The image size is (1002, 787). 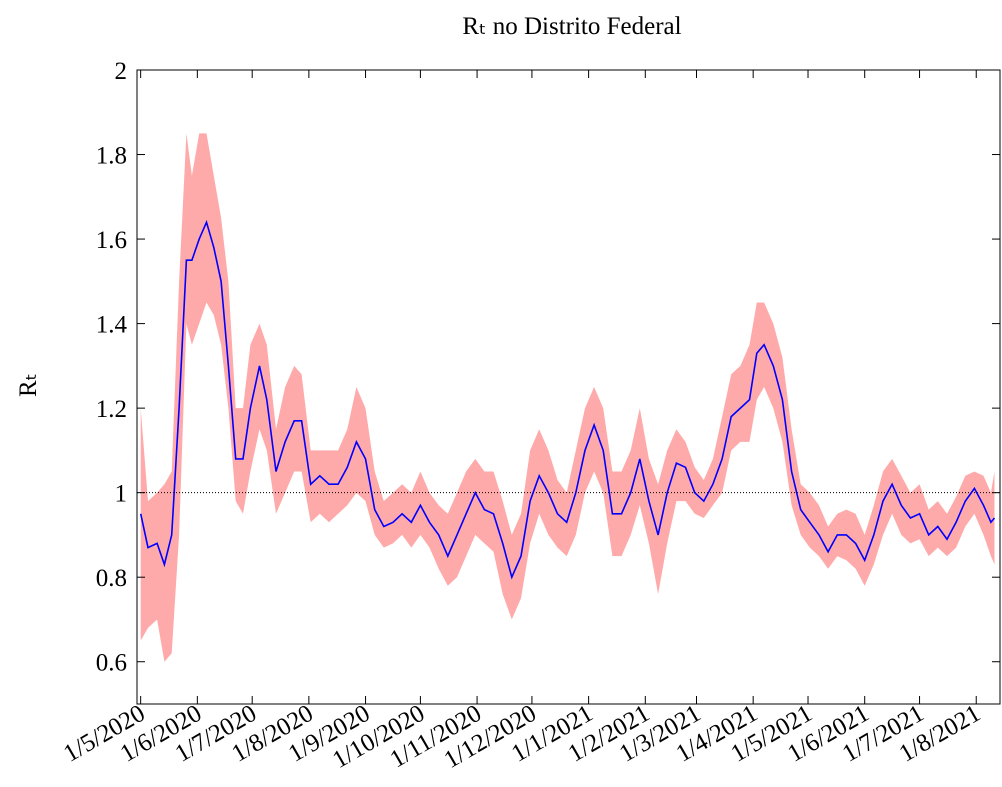 I want to click on y-tick-label: 2, so click(x=121, y=71).